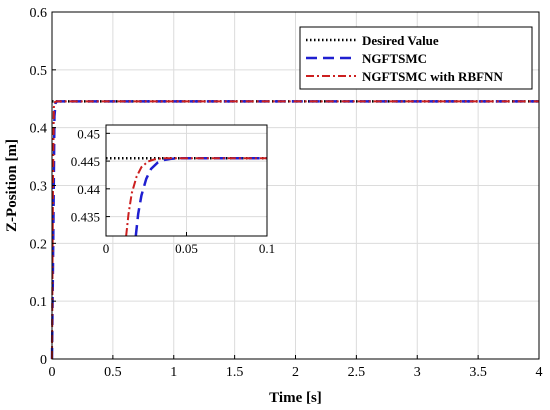  I want to click on legend-box, so click(416, 58).